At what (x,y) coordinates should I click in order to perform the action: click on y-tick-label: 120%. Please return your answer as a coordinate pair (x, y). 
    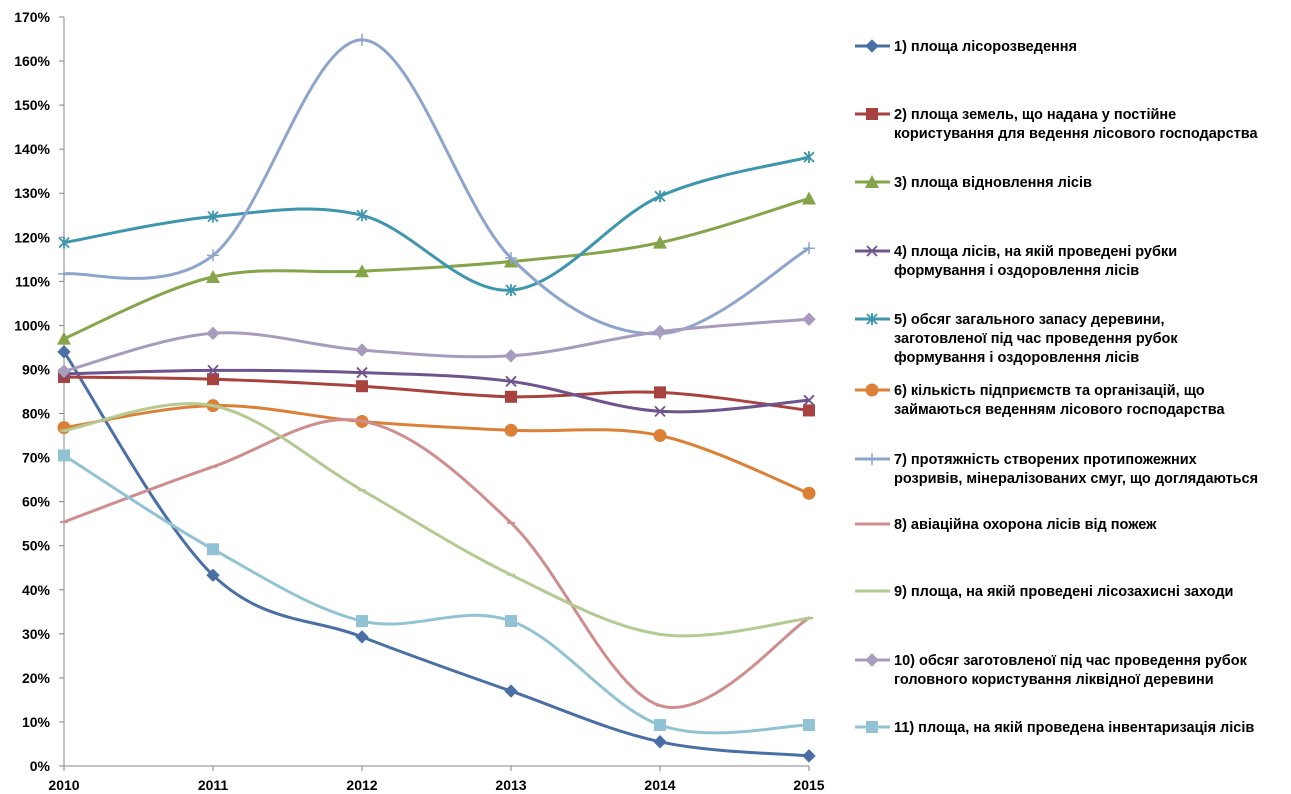
    Looking at the image, I should click on (32, 237).